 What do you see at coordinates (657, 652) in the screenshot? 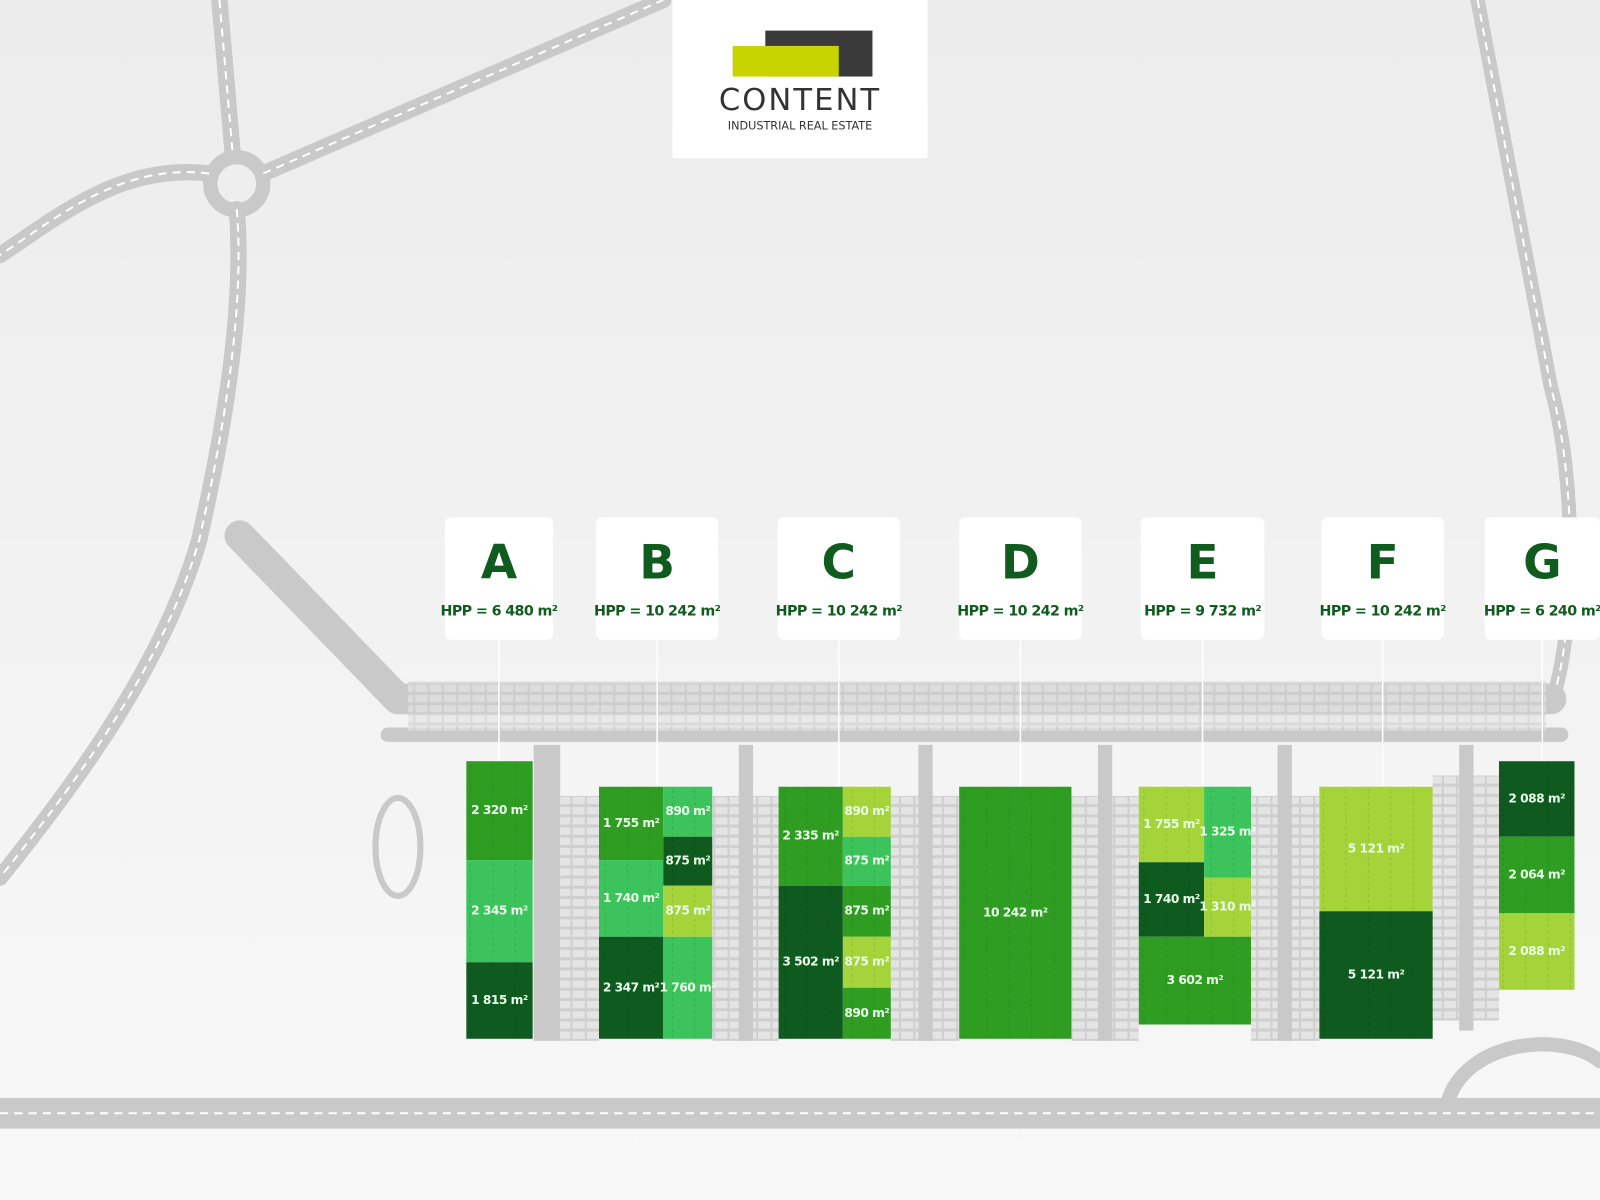
I see `building-card-b: B HPP = 10 242 m²` at bounding box center [657, 652].